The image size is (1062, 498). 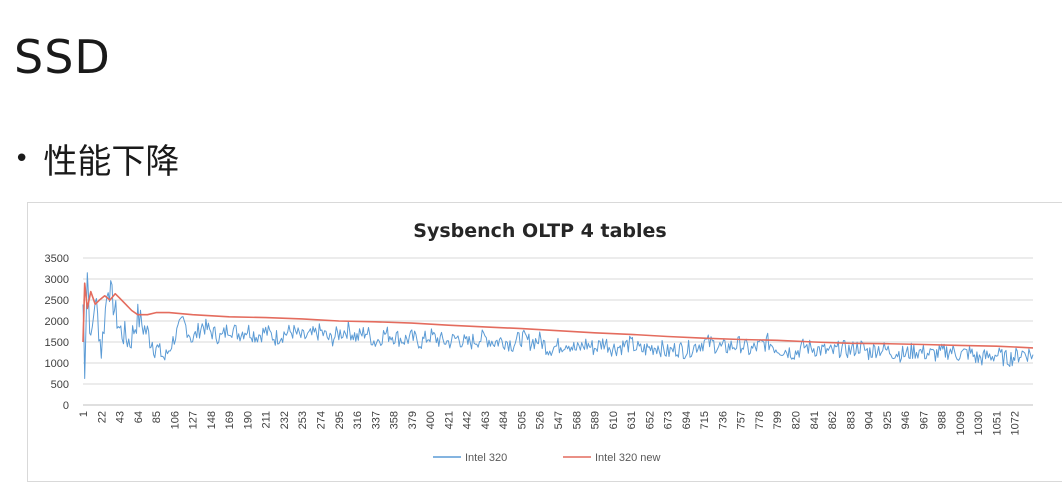 What do you see at coordinates (851, 420) in the screenshot?
I see `x-tick-label: 883` at bounding box center [851, 420].